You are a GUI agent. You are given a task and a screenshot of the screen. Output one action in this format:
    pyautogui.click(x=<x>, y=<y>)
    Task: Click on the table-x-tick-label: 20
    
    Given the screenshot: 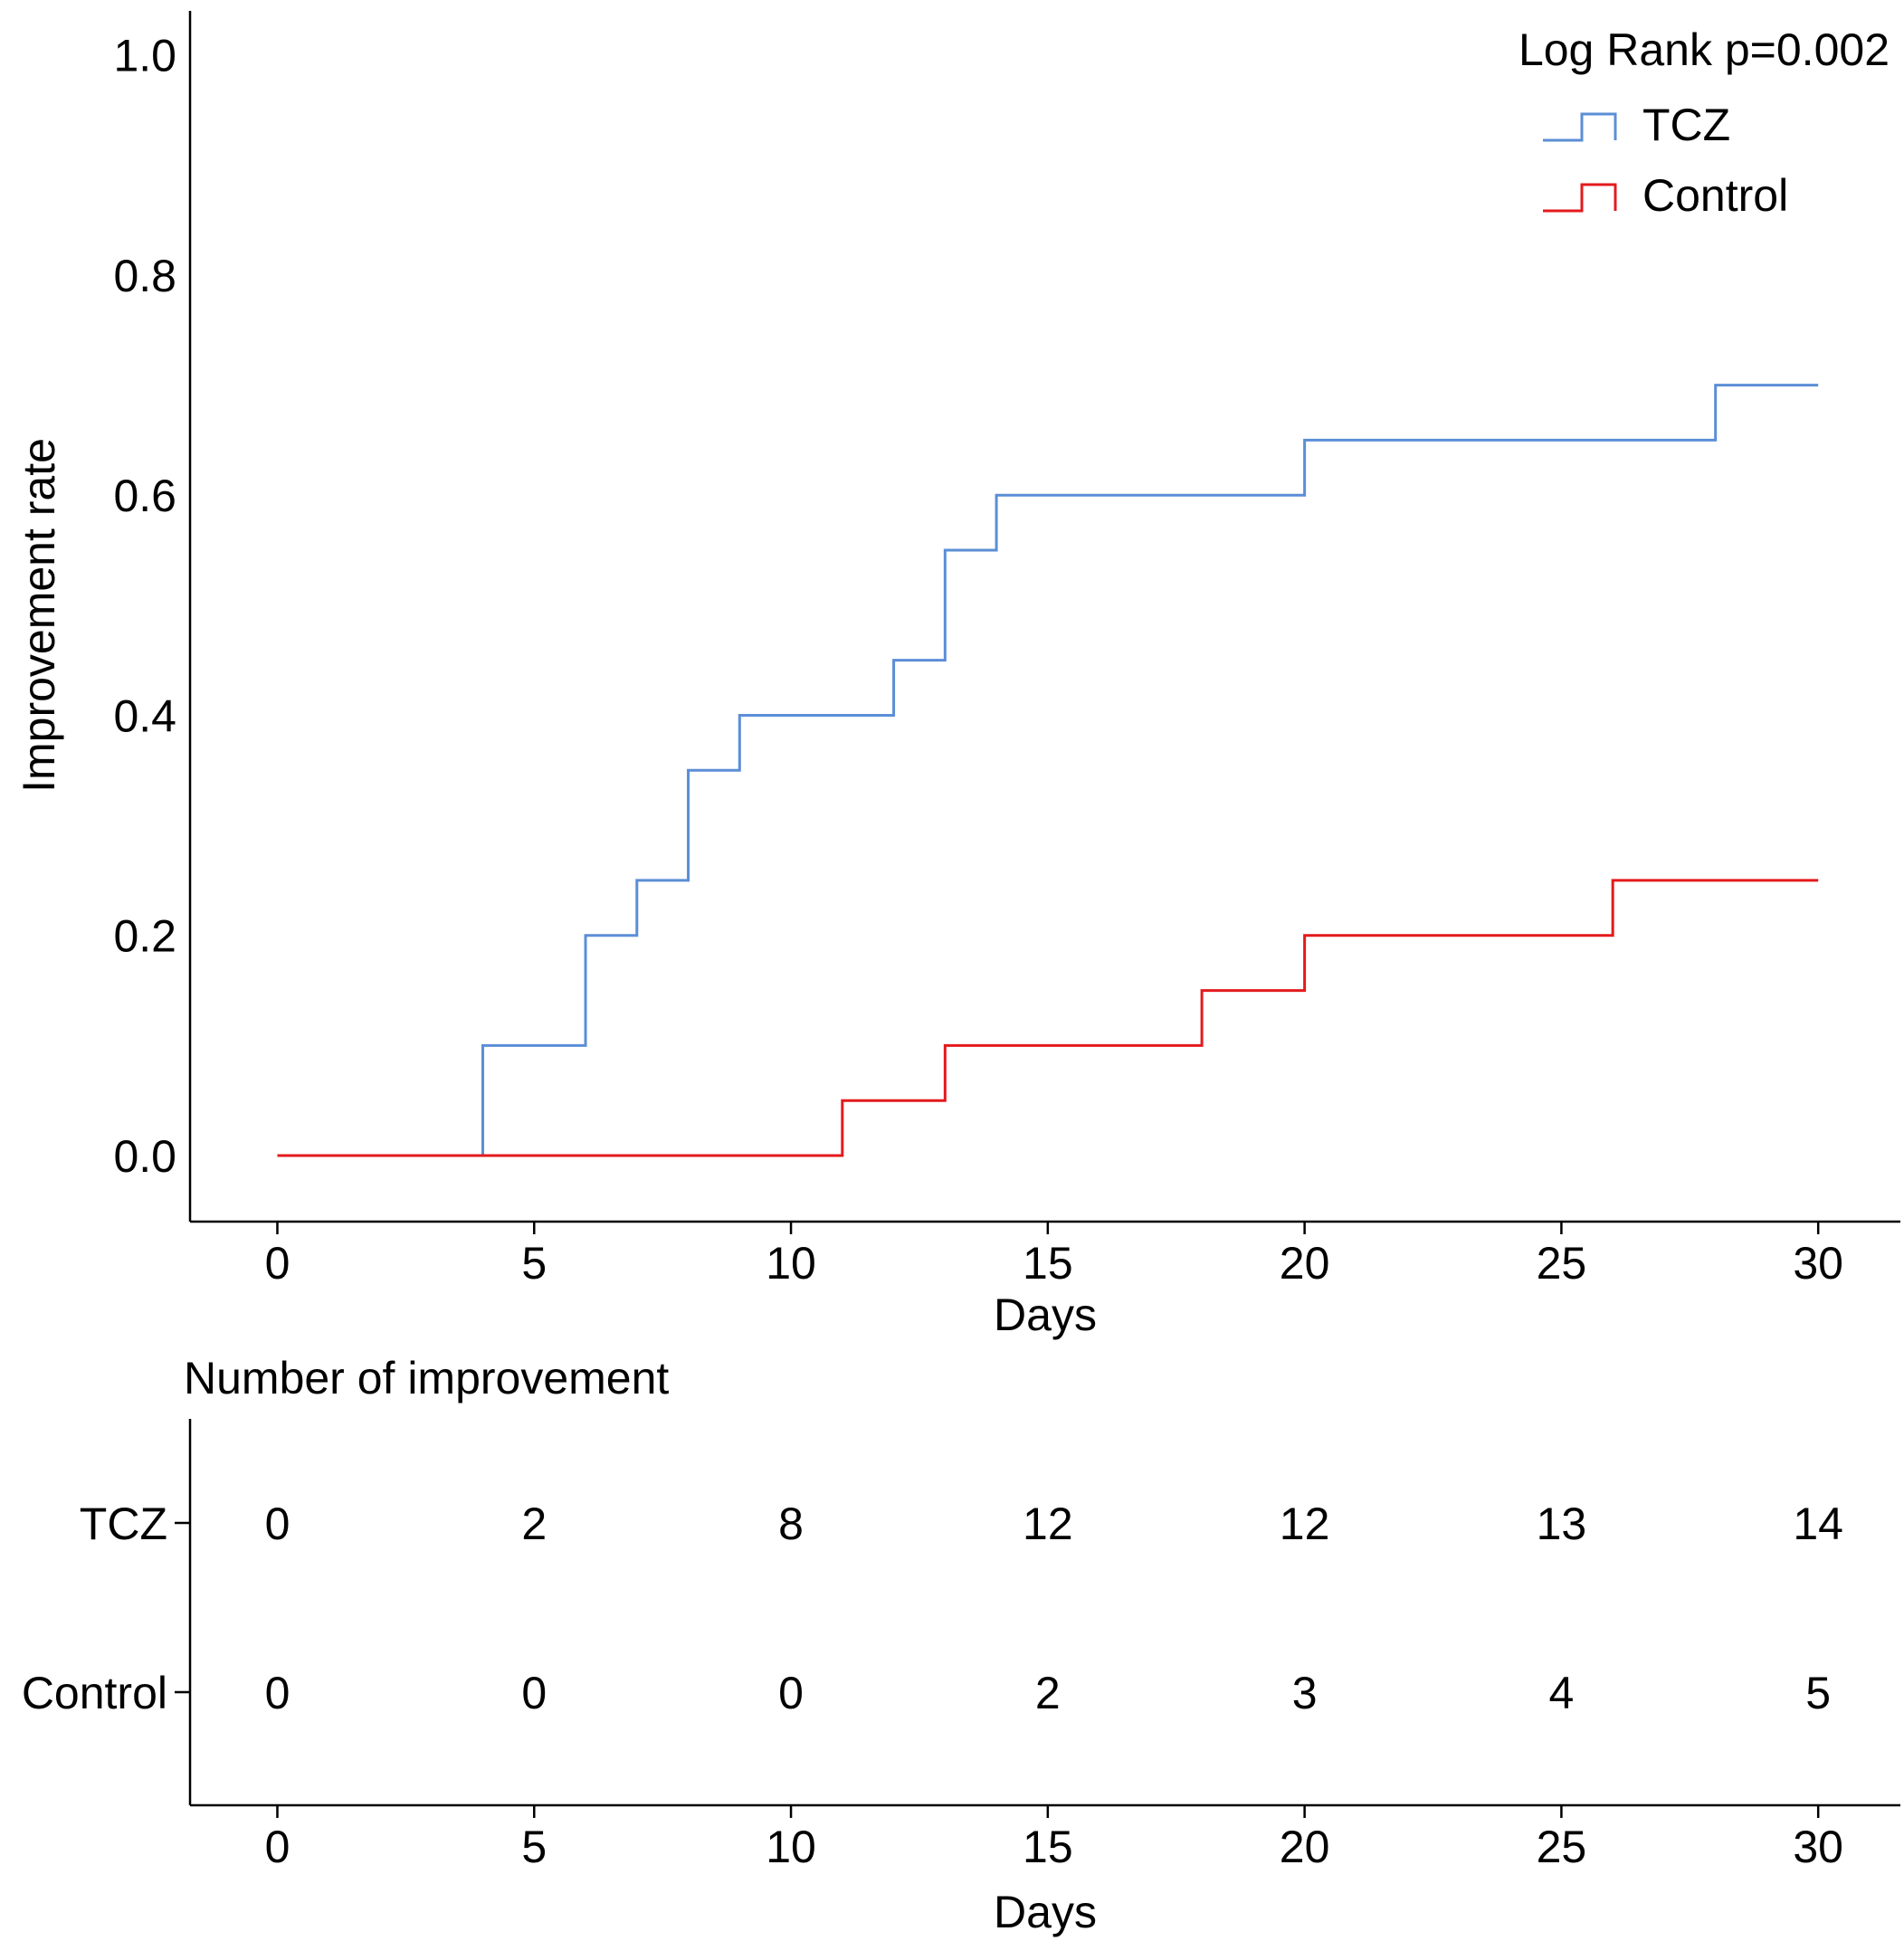 What is the action you would take?
    pyautogui.click(x=1305, y=1847)
    